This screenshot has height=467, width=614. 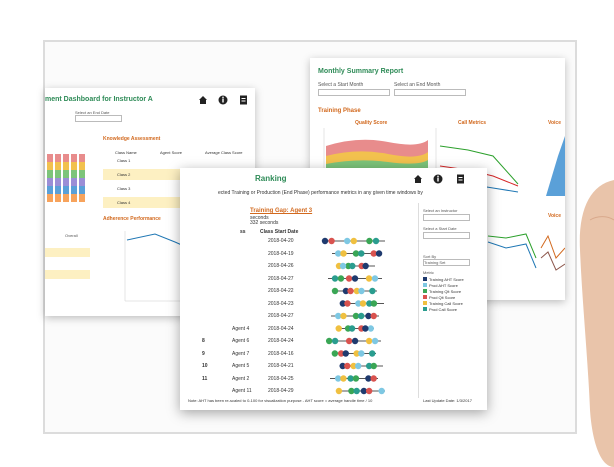 I want to click on agent: Agent 2, so click(x=241, y=378).